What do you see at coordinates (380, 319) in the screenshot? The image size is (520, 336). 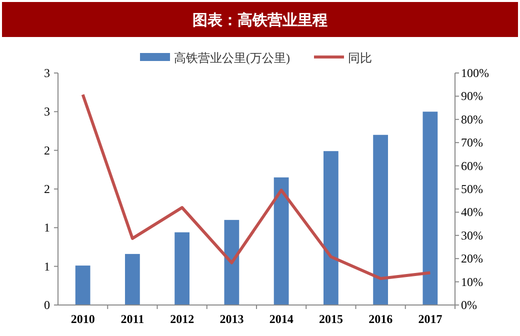 I see `x-tick-label: 2016` at bounding box center [380, 319].